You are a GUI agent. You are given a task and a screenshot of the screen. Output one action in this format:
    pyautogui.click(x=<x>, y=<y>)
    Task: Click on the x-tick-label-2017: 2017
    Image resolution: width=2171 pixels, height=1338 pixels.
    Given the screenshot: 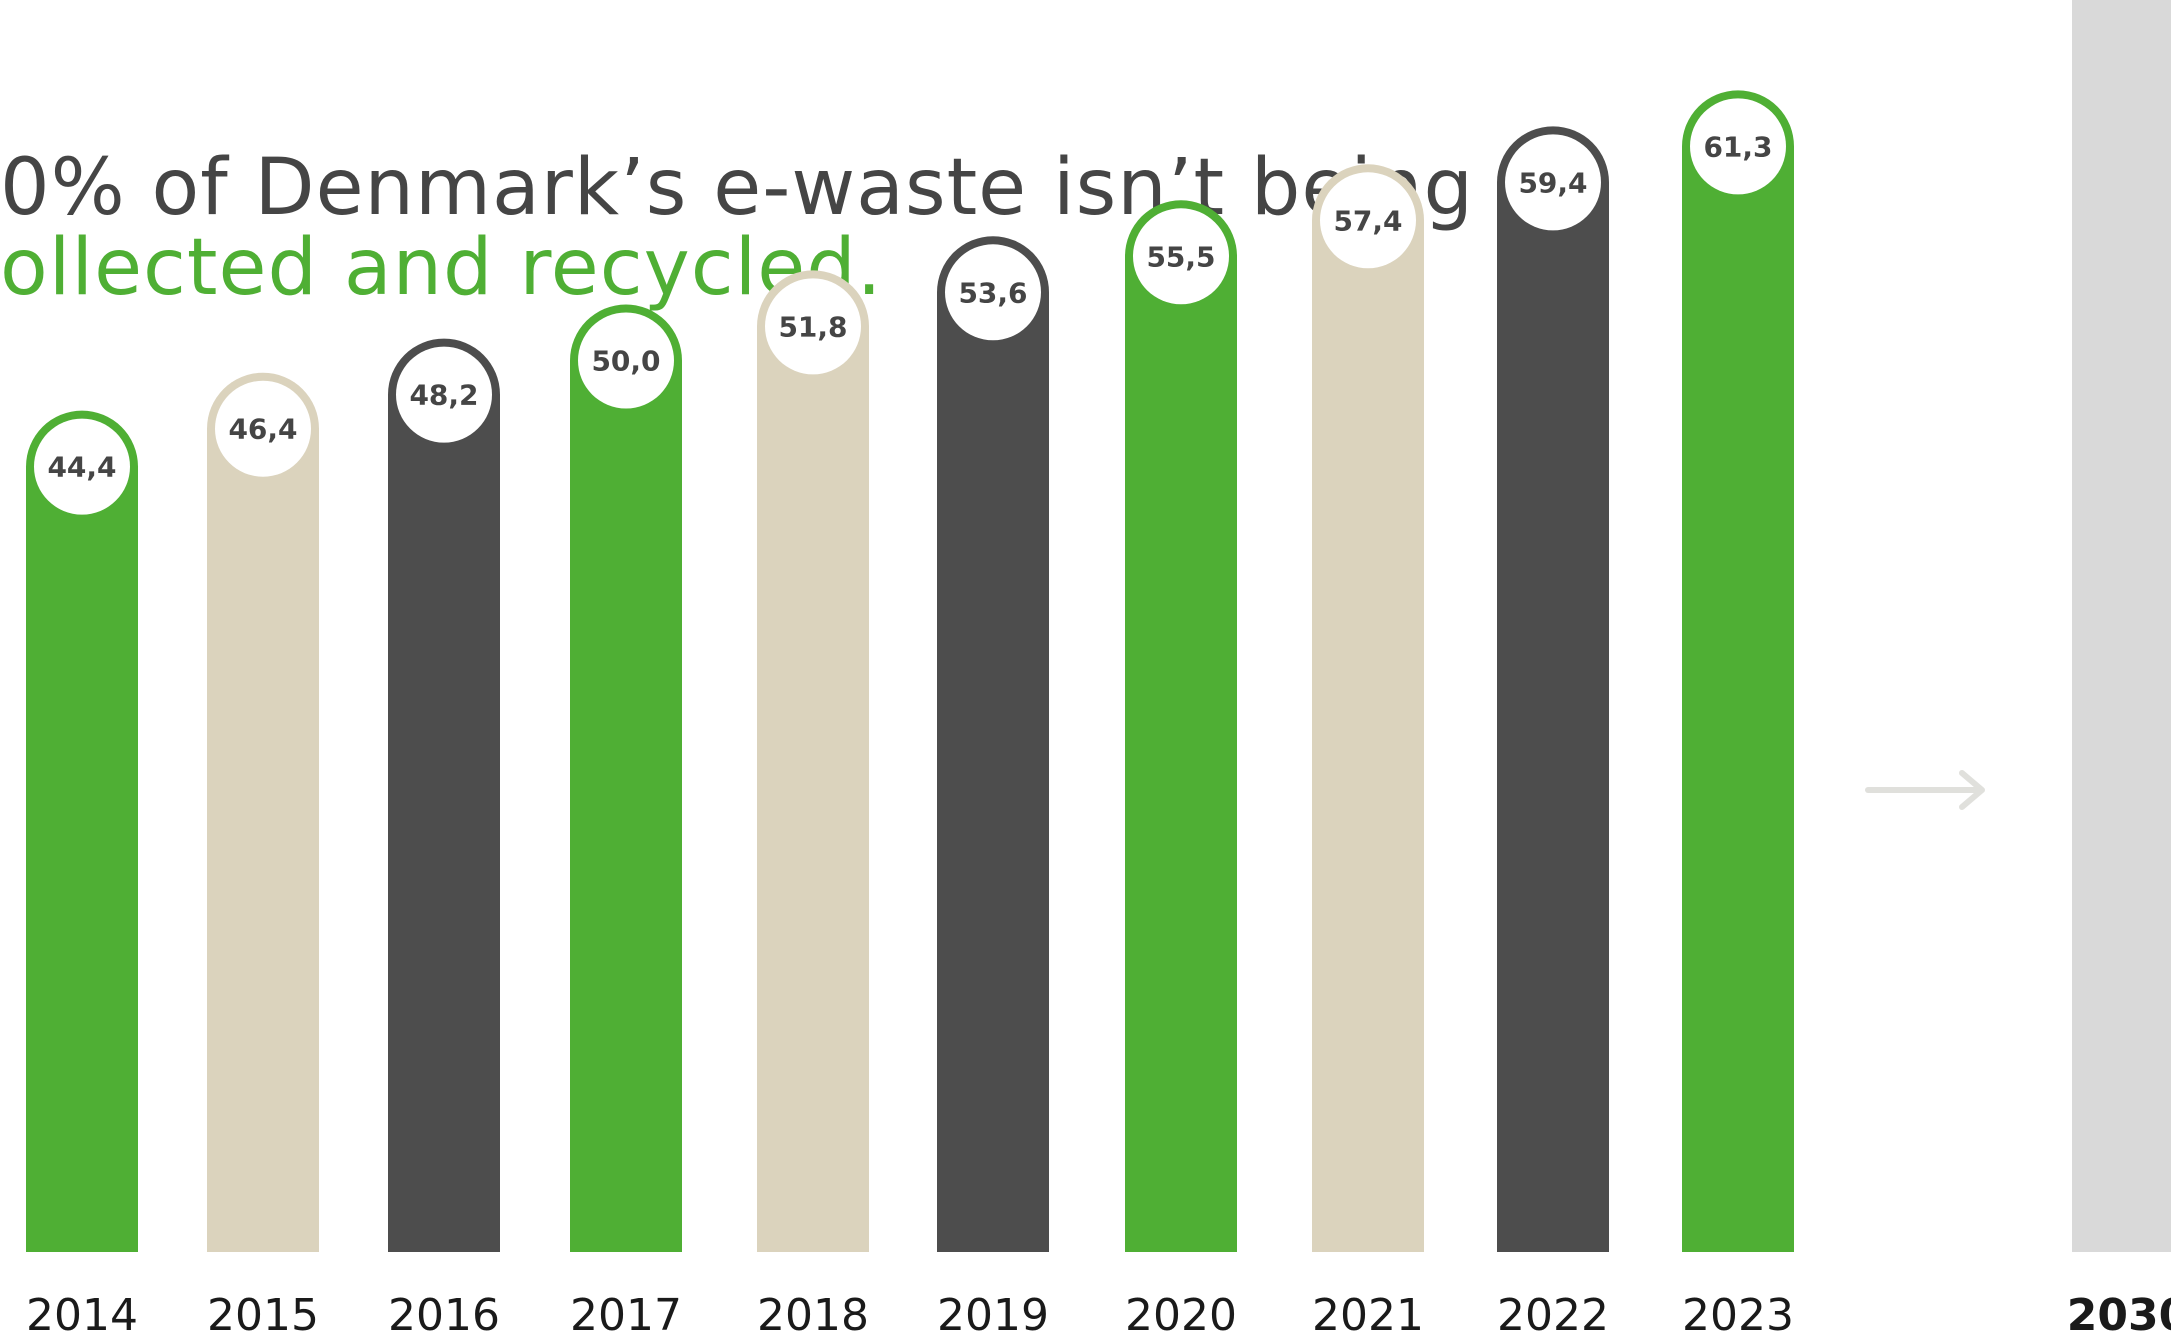 What is the action you would take?
    pyautogui.click(x=626, y=1314)
    